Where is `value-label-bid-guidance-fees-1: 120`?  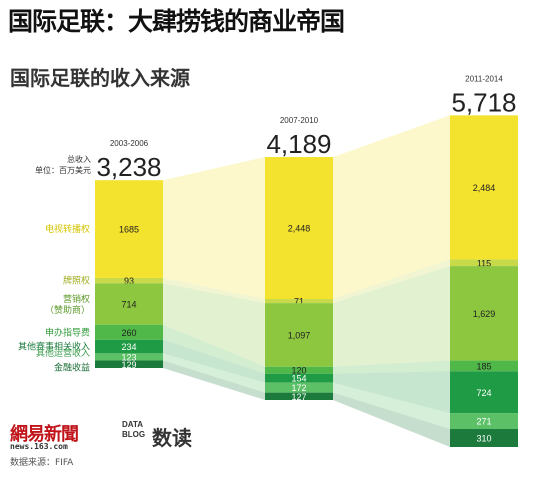
value-label-bid-guidance-fees-1: 120 is located at coordinates (298, 371).